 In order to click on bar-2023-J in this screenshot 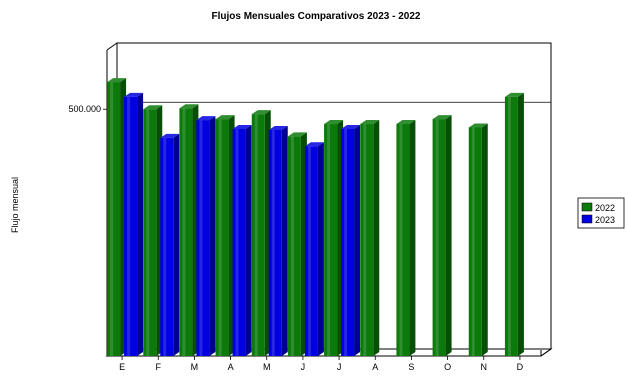, I will do `click(314, 249)`.